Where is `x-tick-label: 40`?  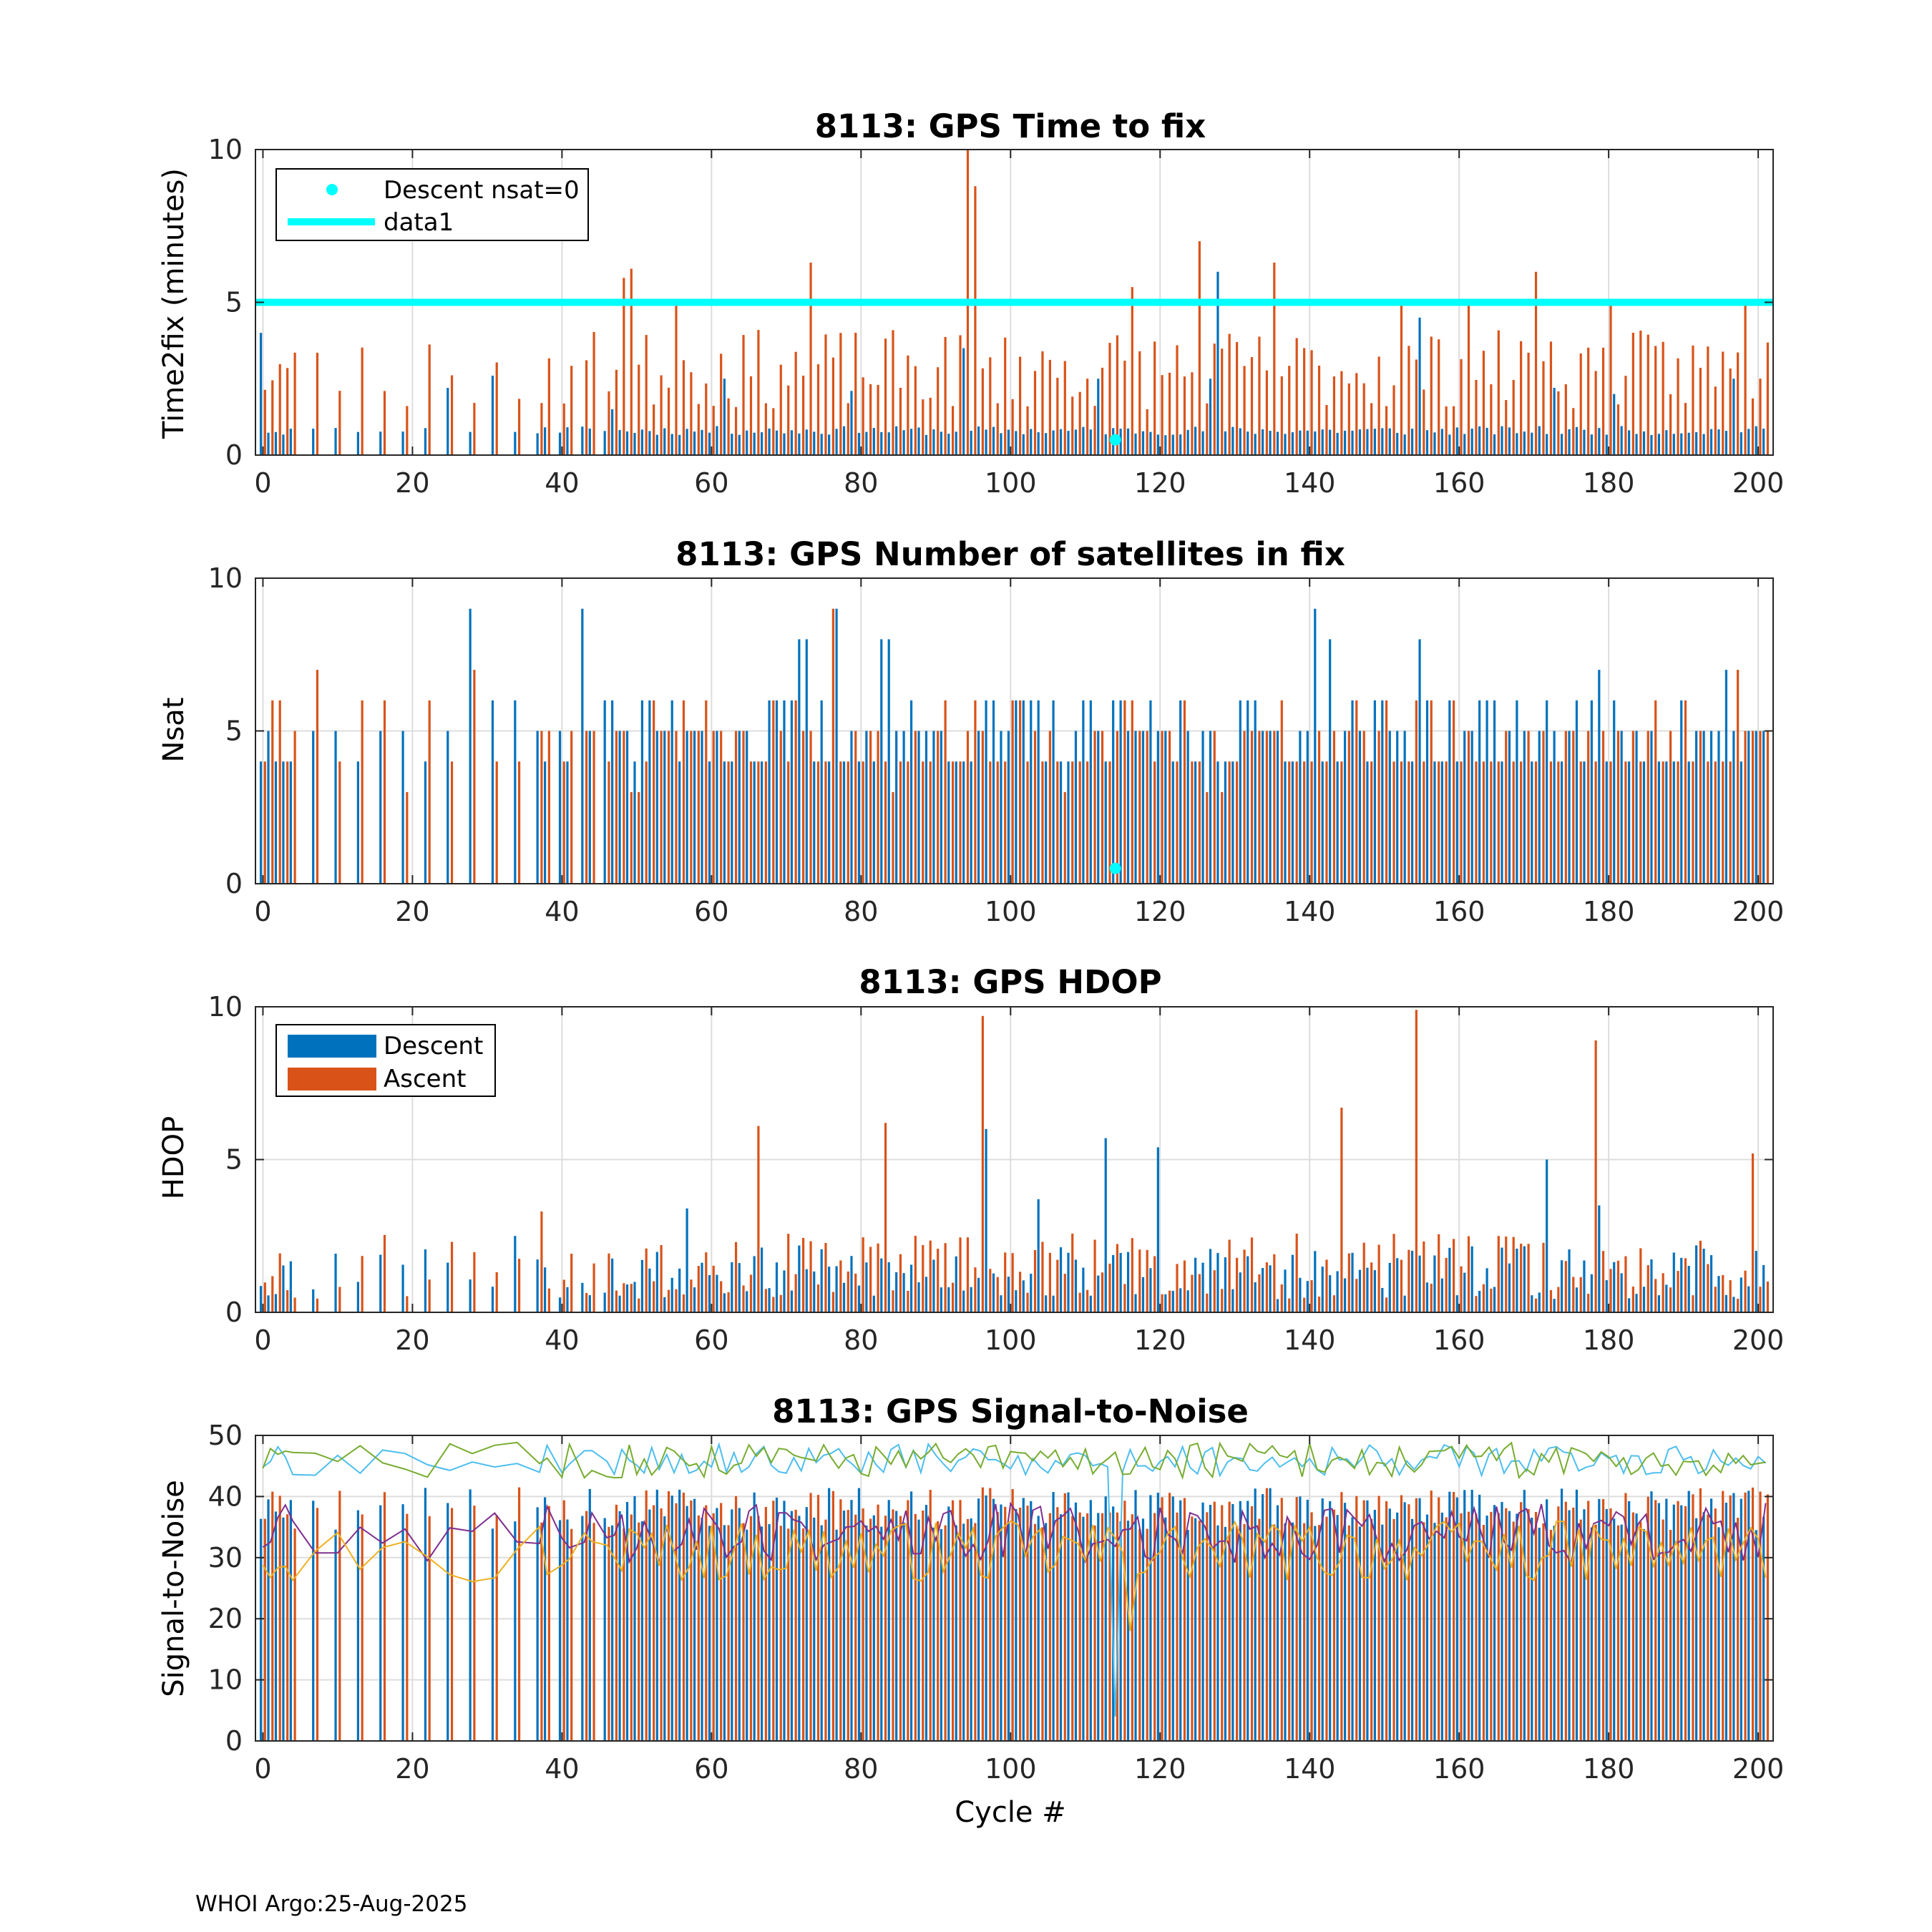 x-tick-label: 40 is located at coordinates (562, 1340).